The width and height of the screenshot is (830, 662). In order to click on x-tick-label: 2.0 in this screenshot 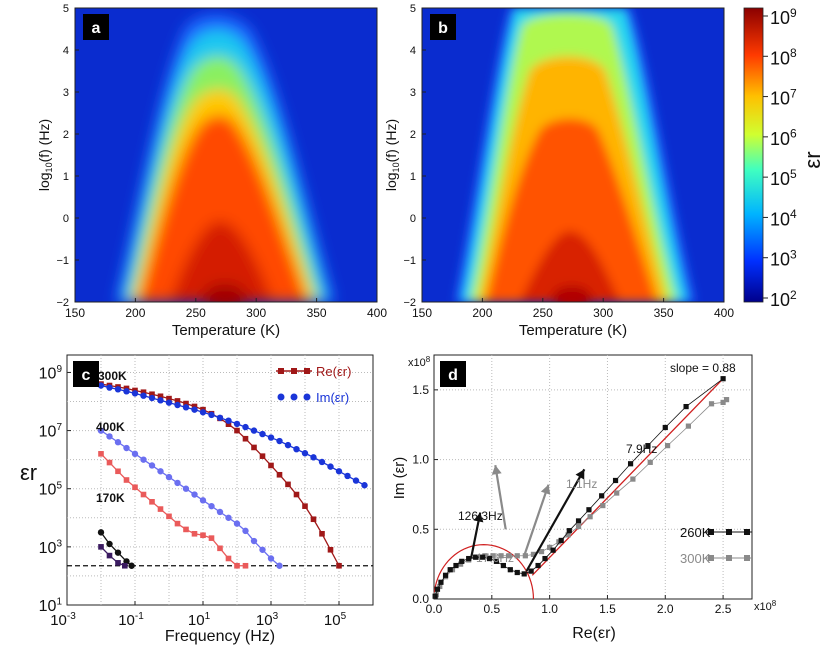, I will do `click(665, 609)`.